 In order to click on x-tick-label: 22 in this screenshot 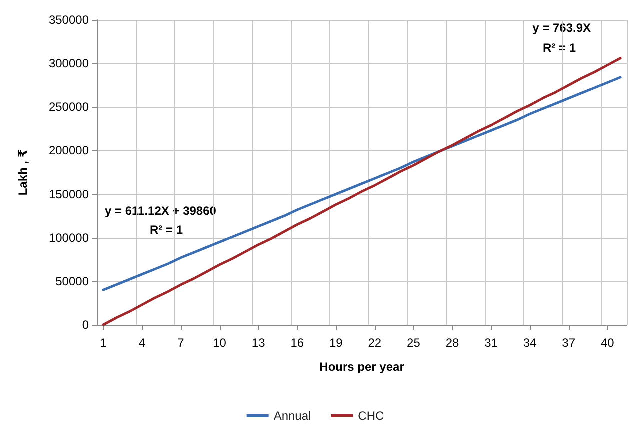, I will do `click(375, 343)`.